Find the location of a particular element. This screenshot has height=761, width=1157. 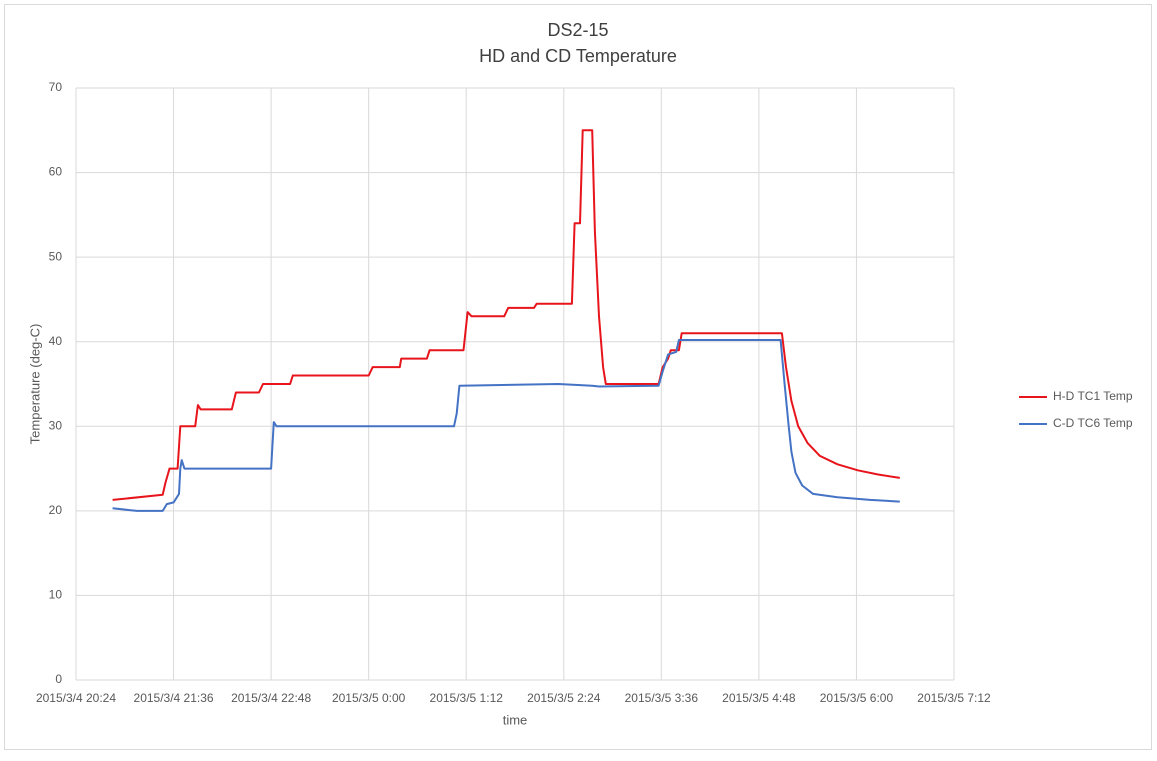

chart-subtitle: HD and CD Temperature is located at coordinates (578, 56).